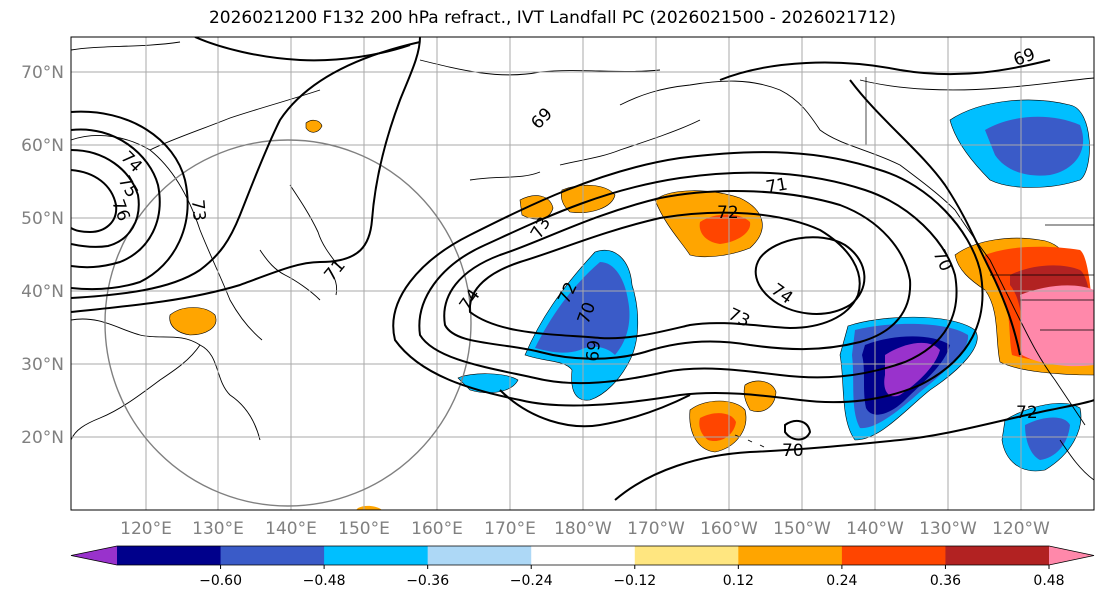 The height and width of the screenshot is (604, 1105). I want to click on lat-axis: 70°N 60°N 50°N 40°N 30°N 20°N, so click(42, 255).